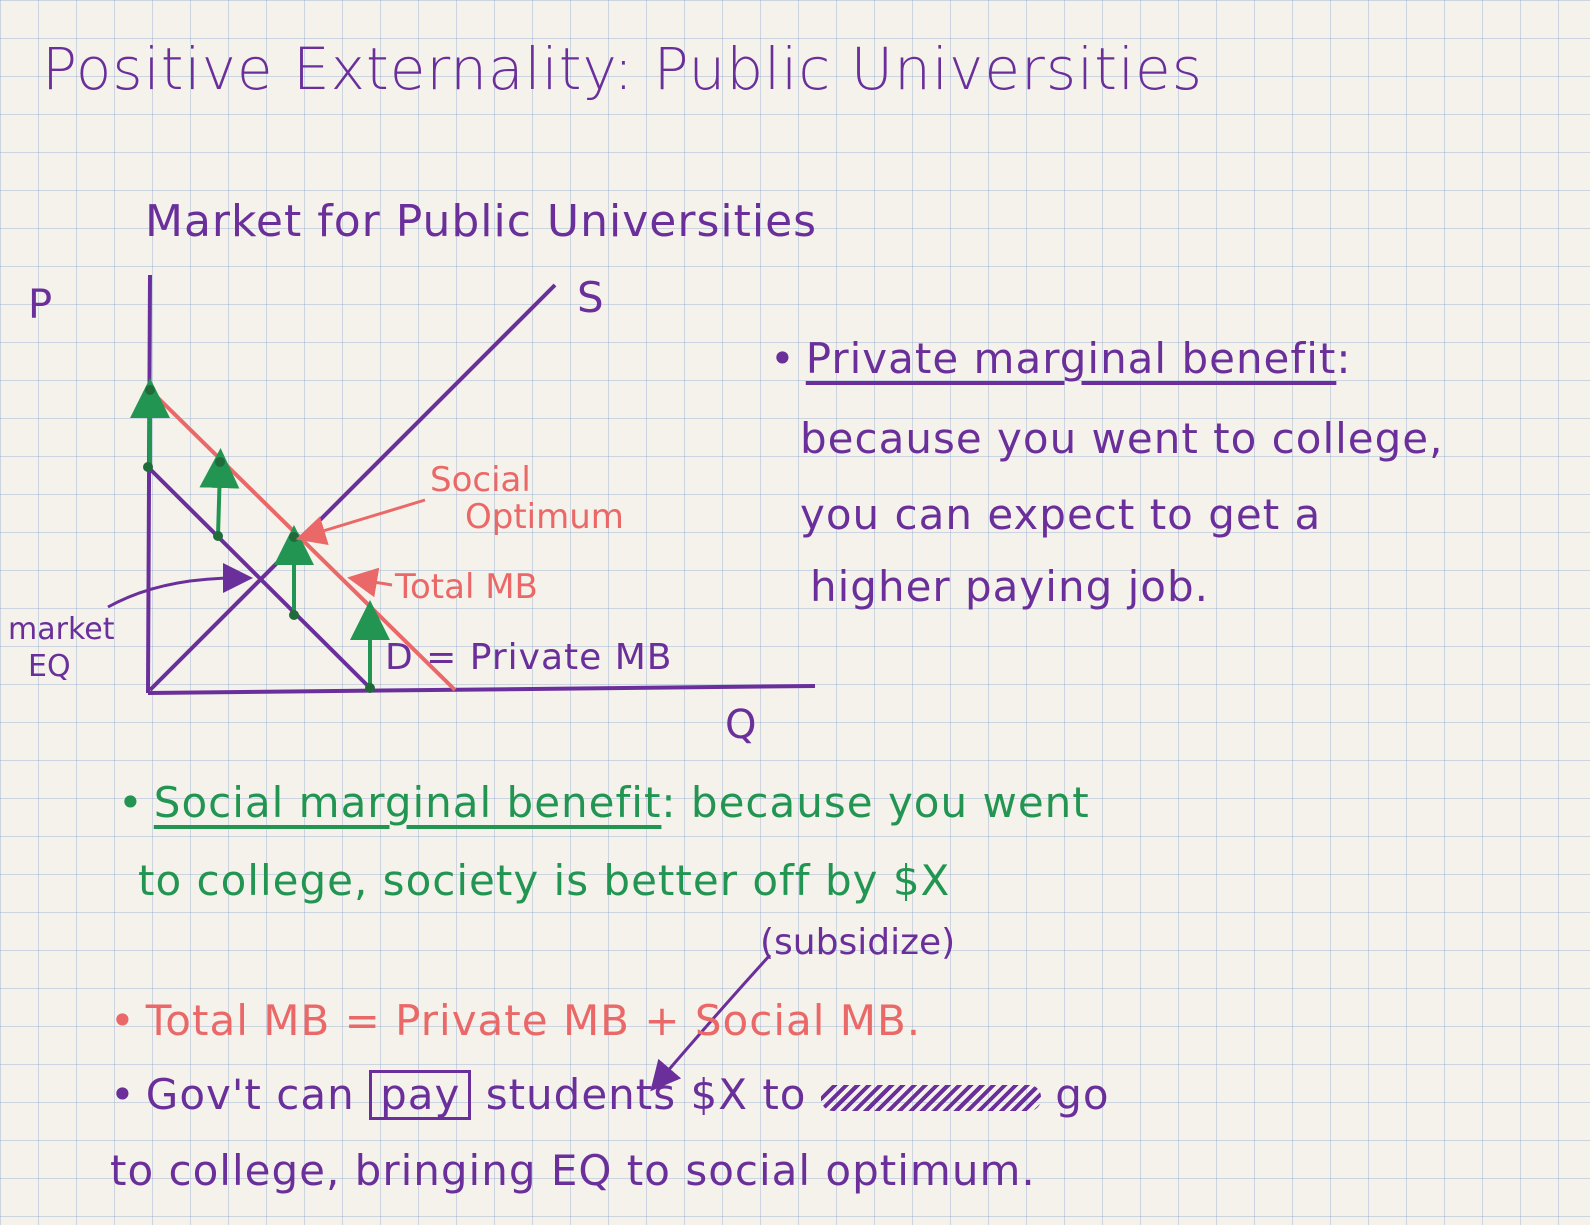  What do you see at coordinates (180, 586) in the screenshot?
I see `market-eq-arrow` at bounding box center [180, 586].